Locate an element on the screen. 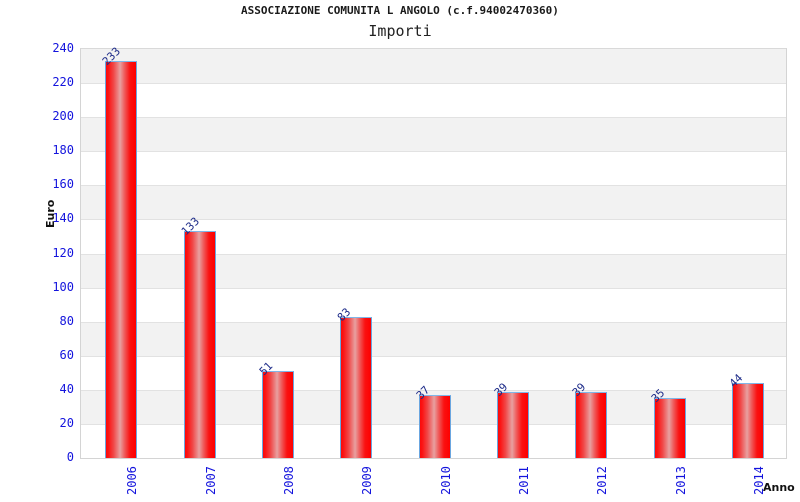  y-axis-tick-labels: 240 220 200 180 160 140 120 100 80 60 40 20 0 is located at coordinates (44, 252).